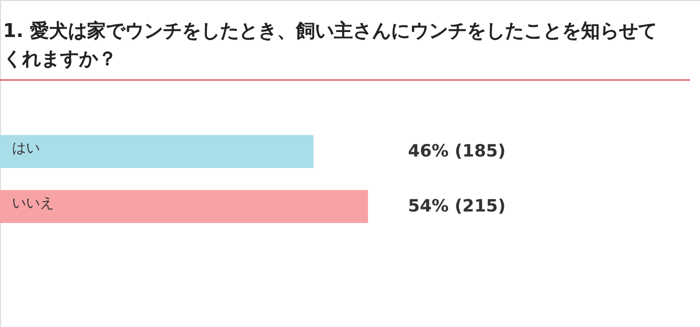  Describe the element at coordinates (457, 152) in the screenshot. I see `data-label: 46% (185)` at that location.